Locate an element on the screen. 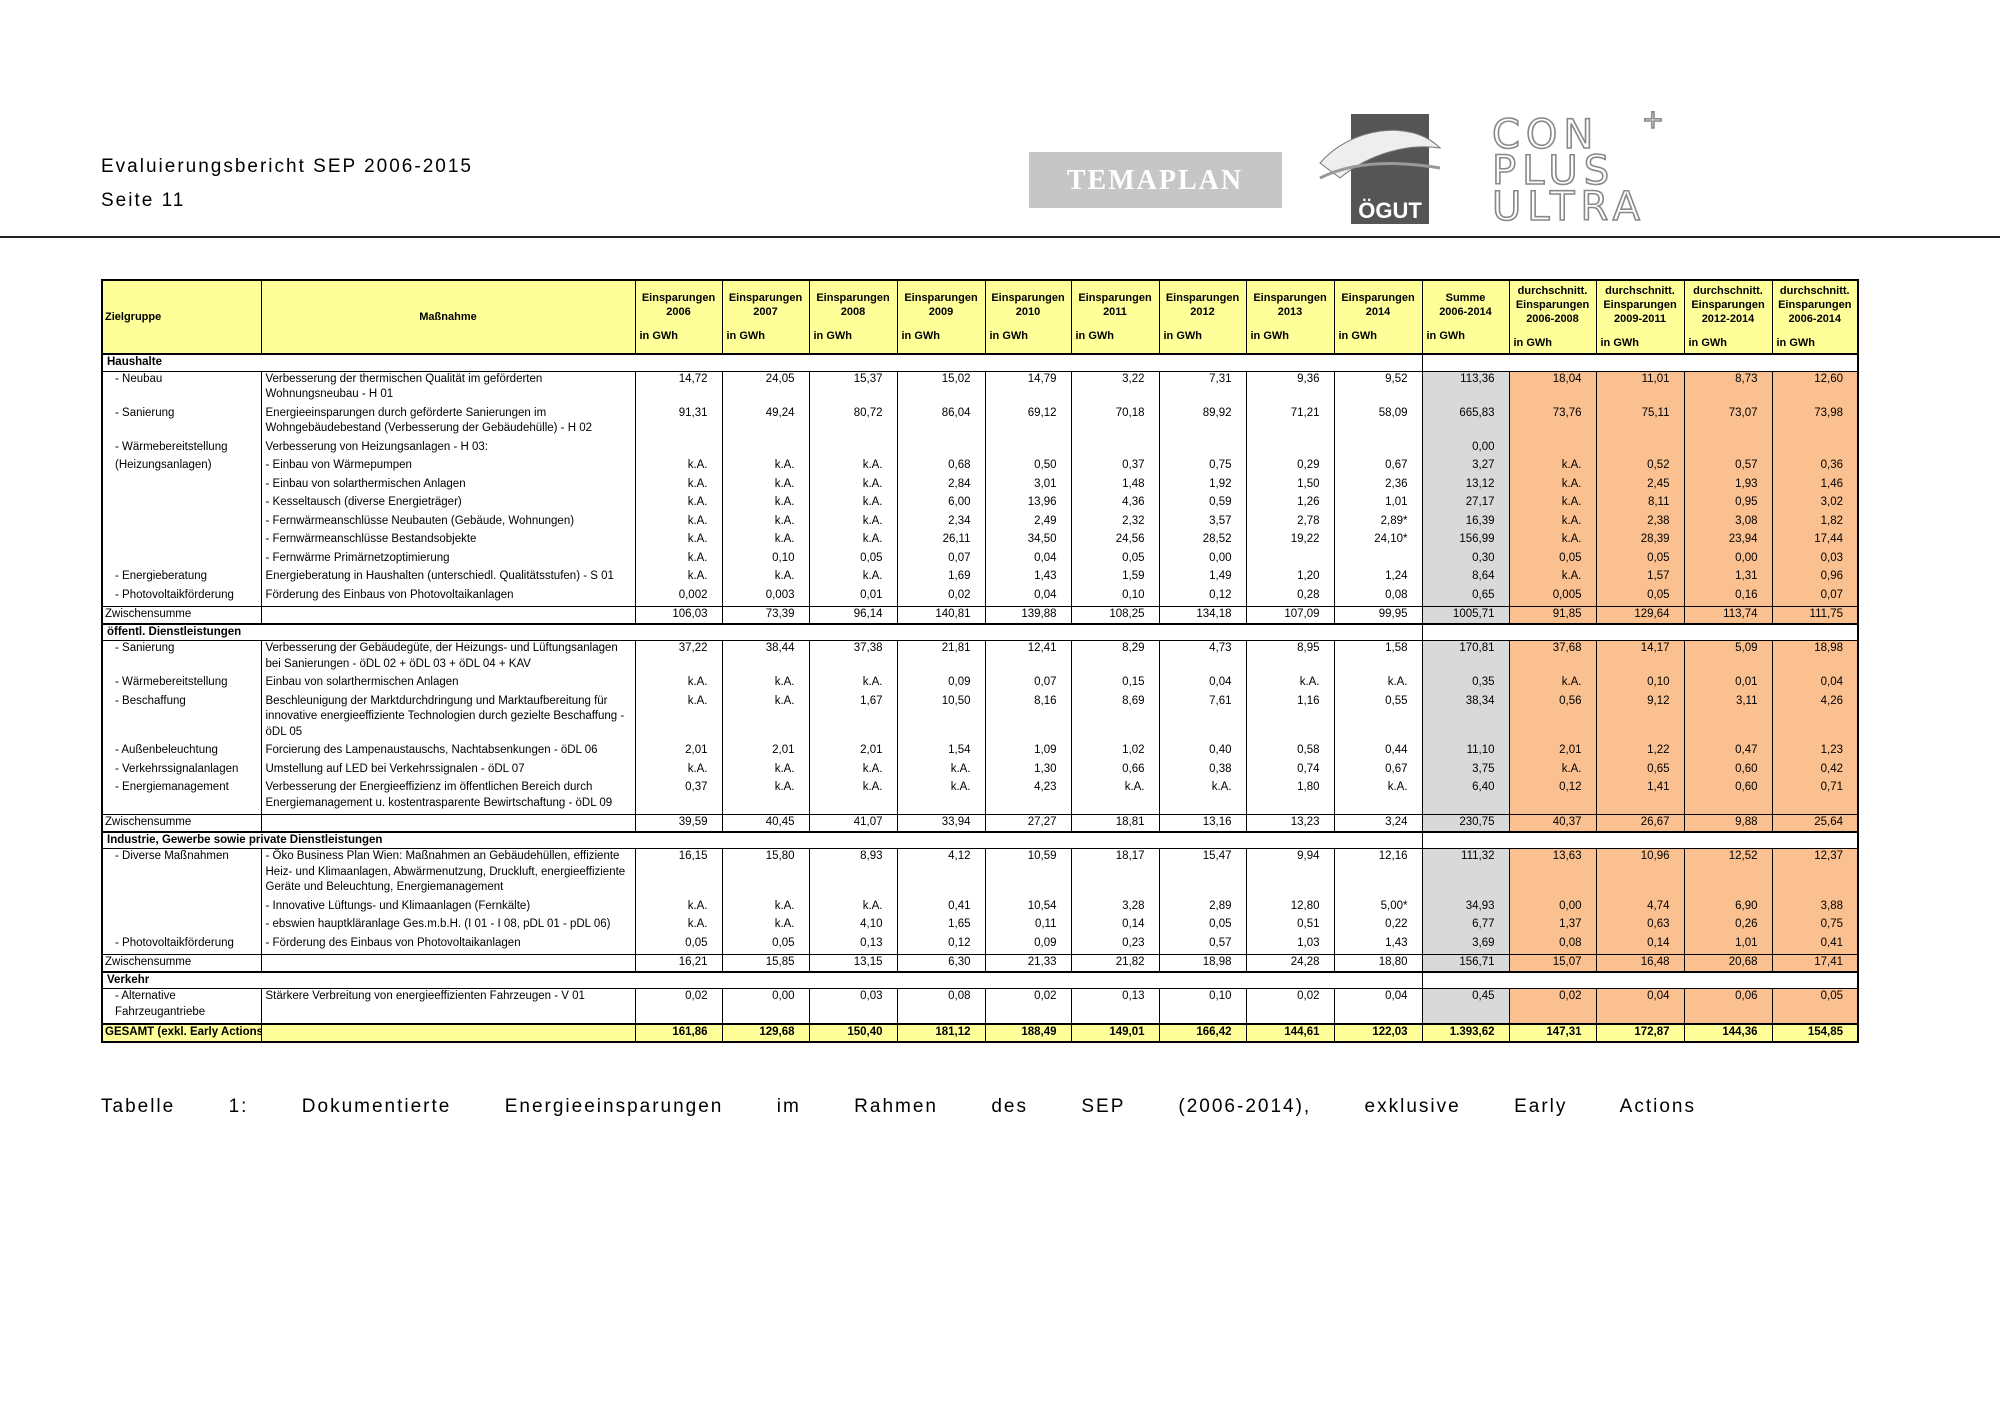  value-cell: 10,96 is located at coordinates (1640, 873).